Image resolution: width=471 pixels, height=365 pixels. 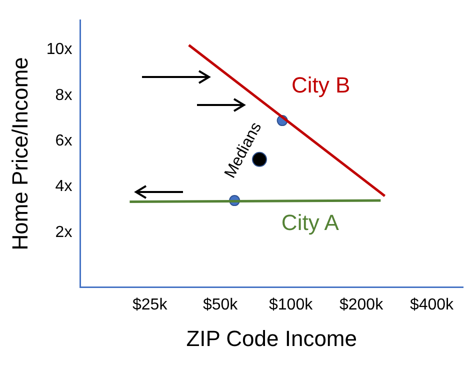 I want to click on x-tick-label: $50k, so click(x=220, y=305).